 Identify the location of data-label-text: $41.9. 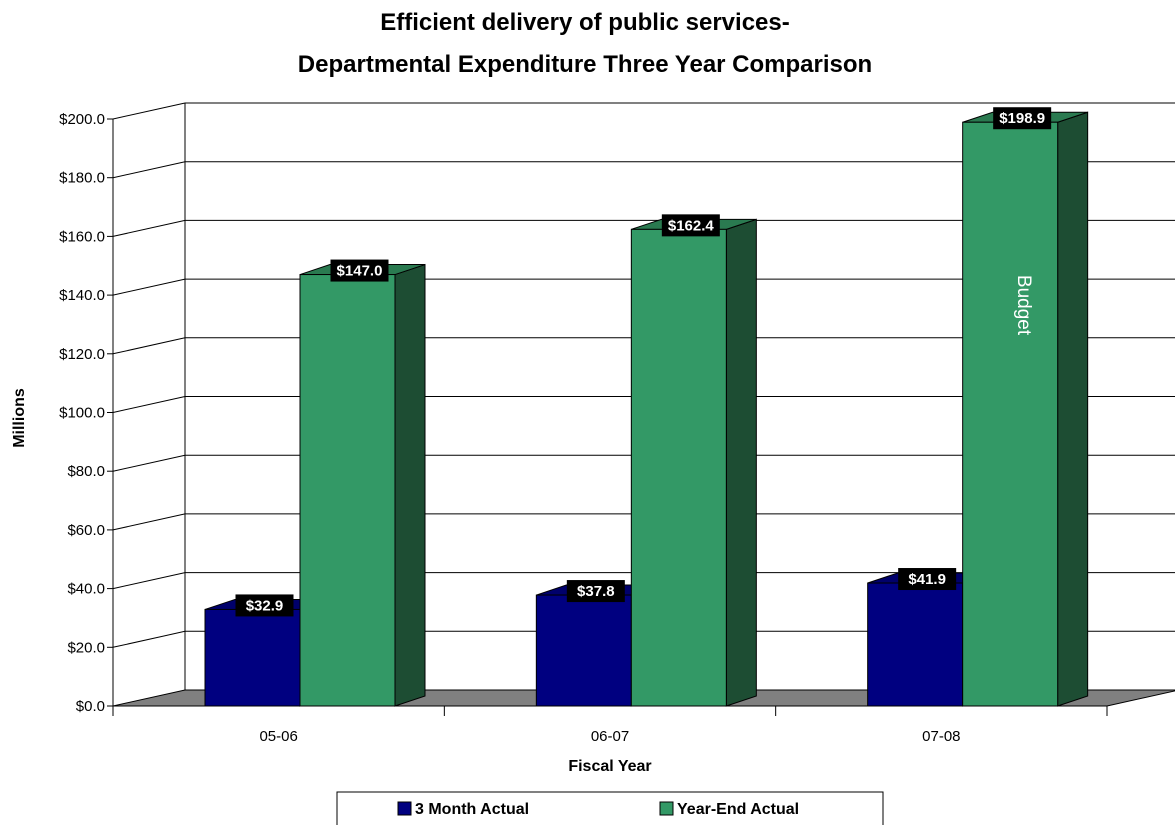
(927, 579).